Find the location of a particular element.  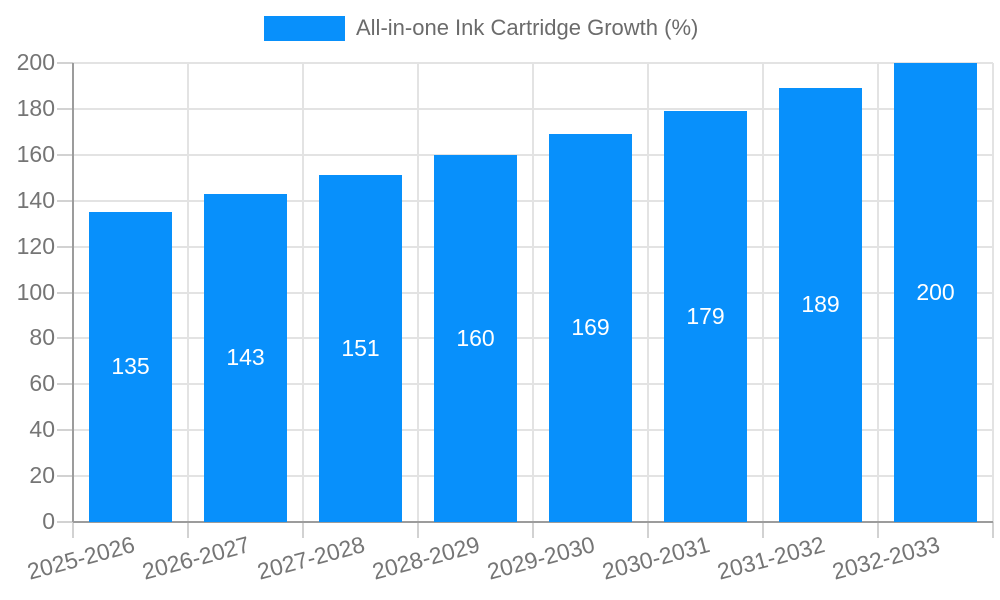

x-axis-tick-label: 2025-2026 is located at coordinates (81, 558).